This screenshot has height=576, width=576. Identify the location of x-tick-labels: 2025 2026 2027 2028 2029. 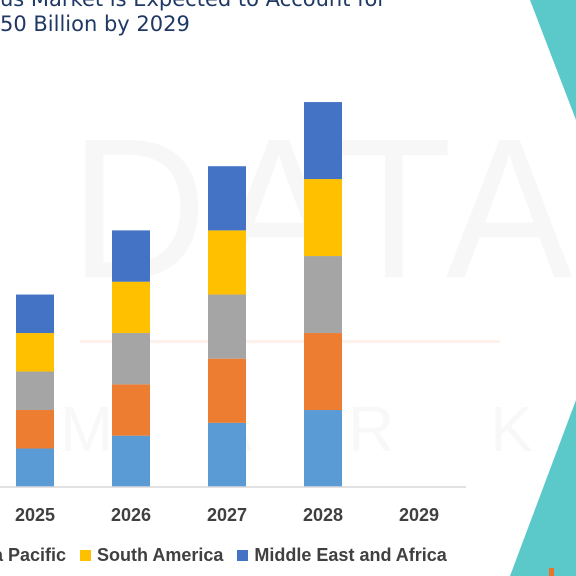
(227, 515).